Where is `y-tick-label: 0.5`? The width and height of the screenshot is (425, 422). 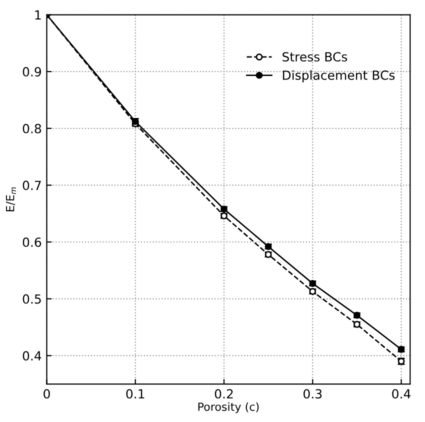
y-tick-label: 0.5 is located at coordinates (31, 299).